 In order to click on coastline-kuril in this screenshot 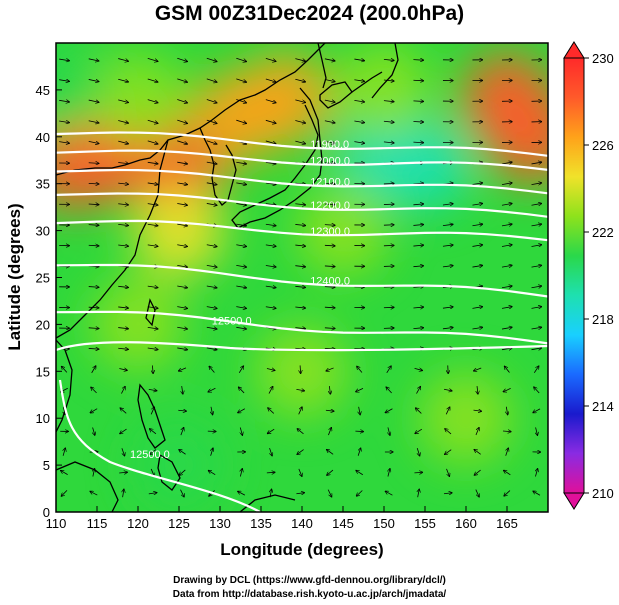, I will do `click(367, 82)`.